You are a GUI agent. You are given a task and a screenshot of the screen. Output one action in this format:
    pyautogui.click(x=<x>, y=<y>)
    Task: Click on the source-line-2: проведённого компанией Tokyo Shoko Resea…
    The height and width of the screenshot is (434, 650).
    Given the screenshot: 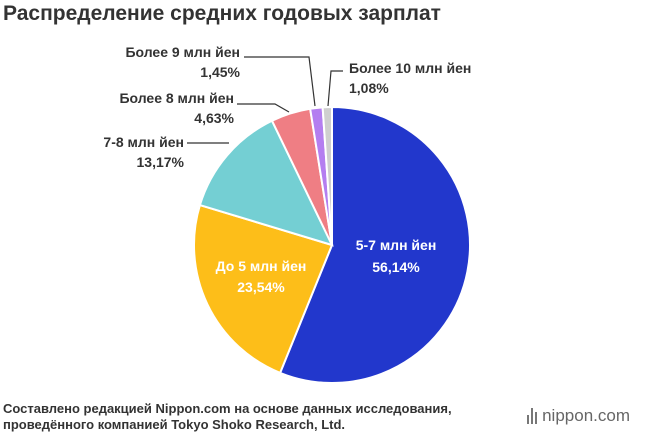 What is the action you would take?
    pyautogui.click(x=174, y=424)
    